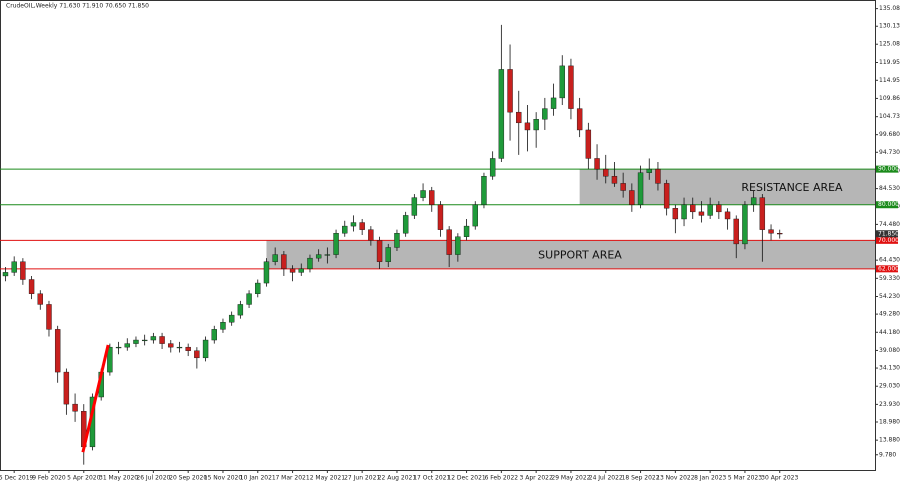  Describe the element at coordinates (889, 314) in the screenshot. I see `y-tick-label: 49.280` at that location.